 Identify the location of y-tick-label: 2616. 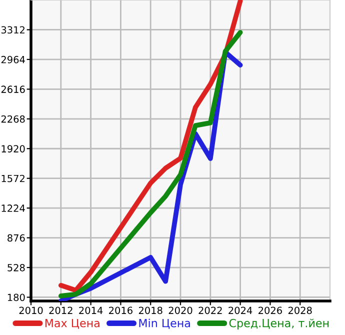
(13, 90).